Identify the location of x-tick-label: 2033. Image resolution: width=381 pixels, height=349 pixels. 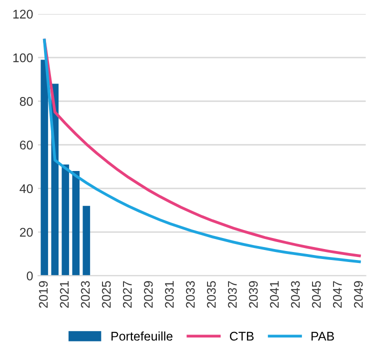
(190, 294).